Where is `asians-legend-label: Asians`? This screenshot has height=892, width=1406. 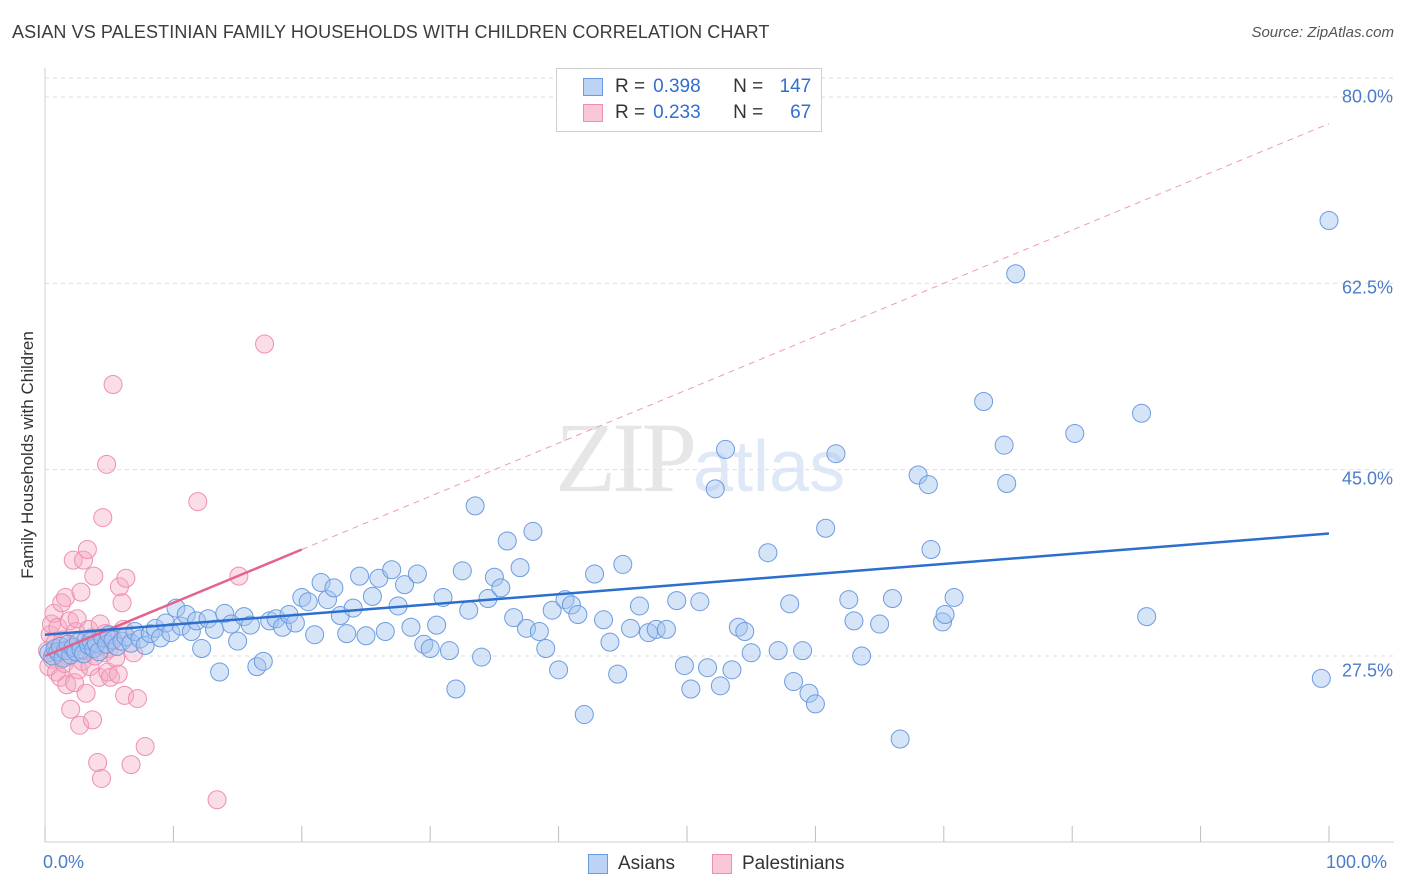
asians-legend-label: Asians is located at coordinates (647, 863).